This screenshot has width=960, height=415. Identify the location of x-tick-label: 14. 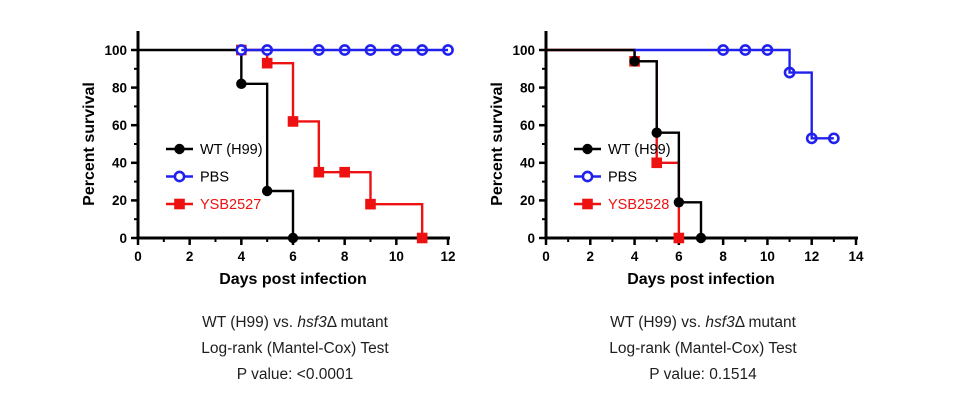
(856, 256).